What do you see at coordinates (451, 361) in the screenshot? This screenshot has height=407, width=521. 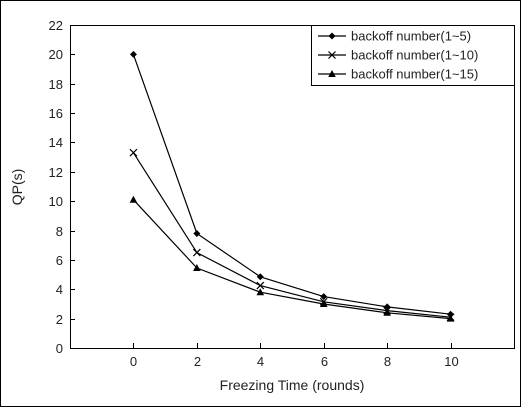 I see `x-tick-label: 10` at bounding box center [451, 361].